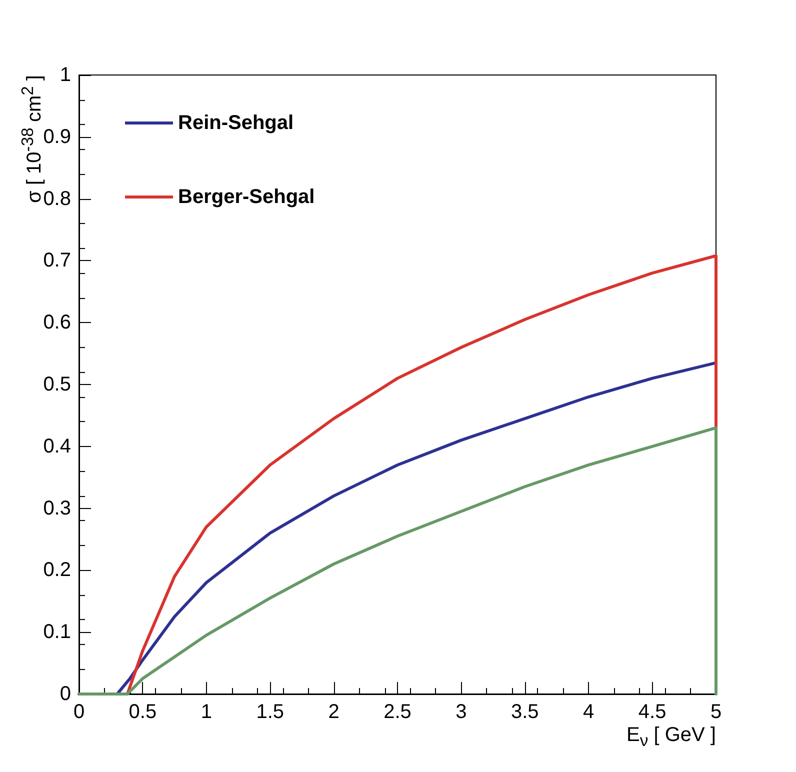 Image resolution: width=796 pixels, height=772 pixels. I want to click on x-tick-label: 4, so click(588, 712).